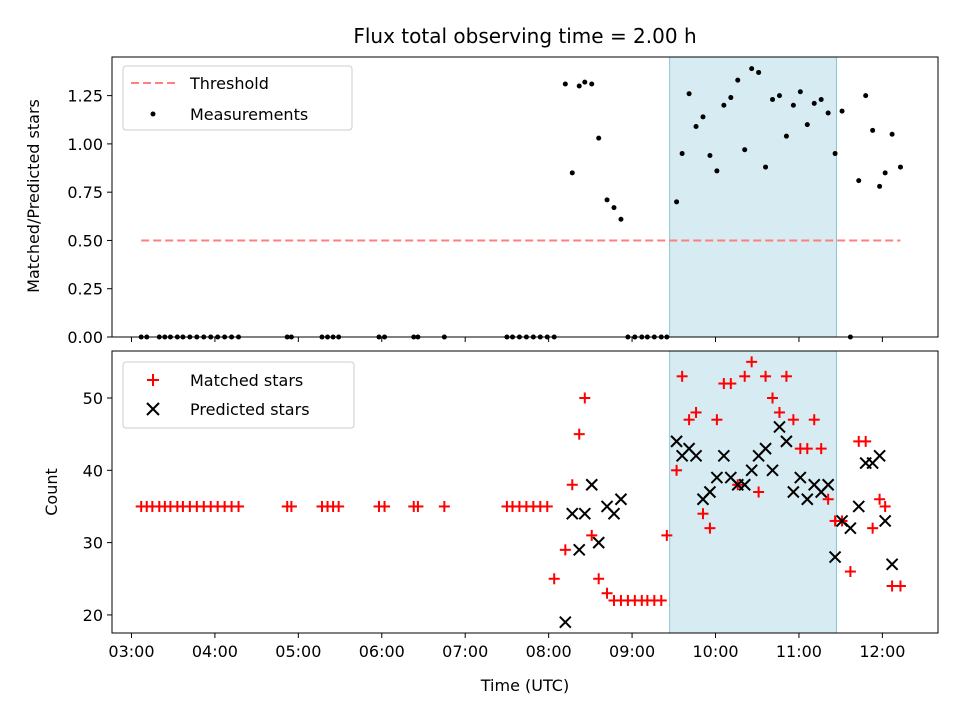  I want to click on top-legend: Threshold Measurements, so click(237, 98).